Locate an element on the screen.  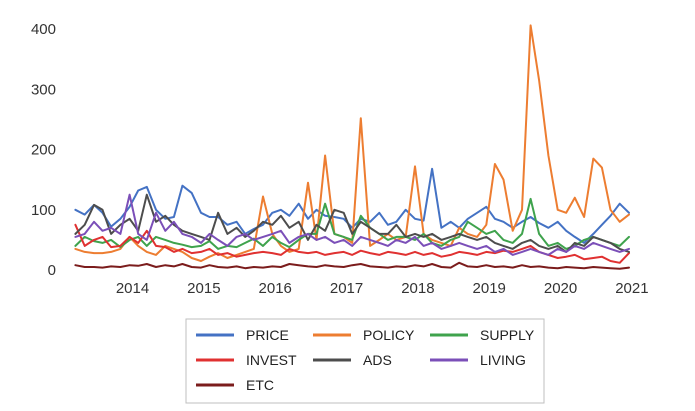
x-tick-label: 2019 is located at coordinates (489, 288).